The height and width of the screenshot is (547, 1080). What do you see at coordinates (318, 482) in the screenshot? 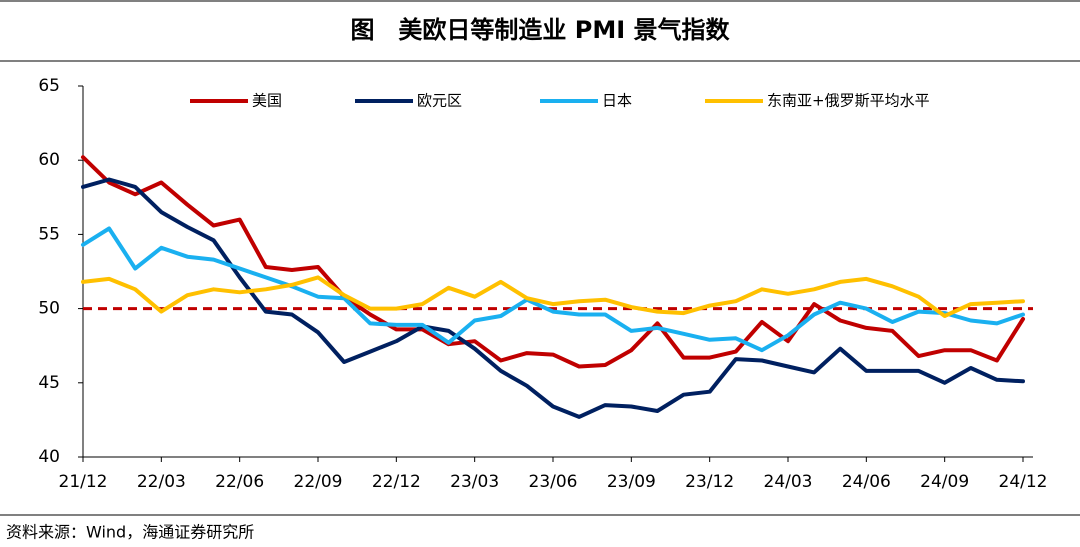
I see `x-tick-label: 22/09` at bounding box center [318, 482].